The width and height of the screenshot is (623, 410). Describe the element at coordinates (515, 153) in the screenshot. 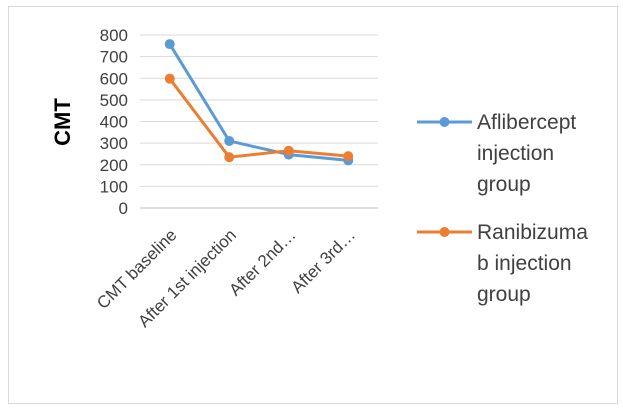

I see `legend-label: injection` at that location.